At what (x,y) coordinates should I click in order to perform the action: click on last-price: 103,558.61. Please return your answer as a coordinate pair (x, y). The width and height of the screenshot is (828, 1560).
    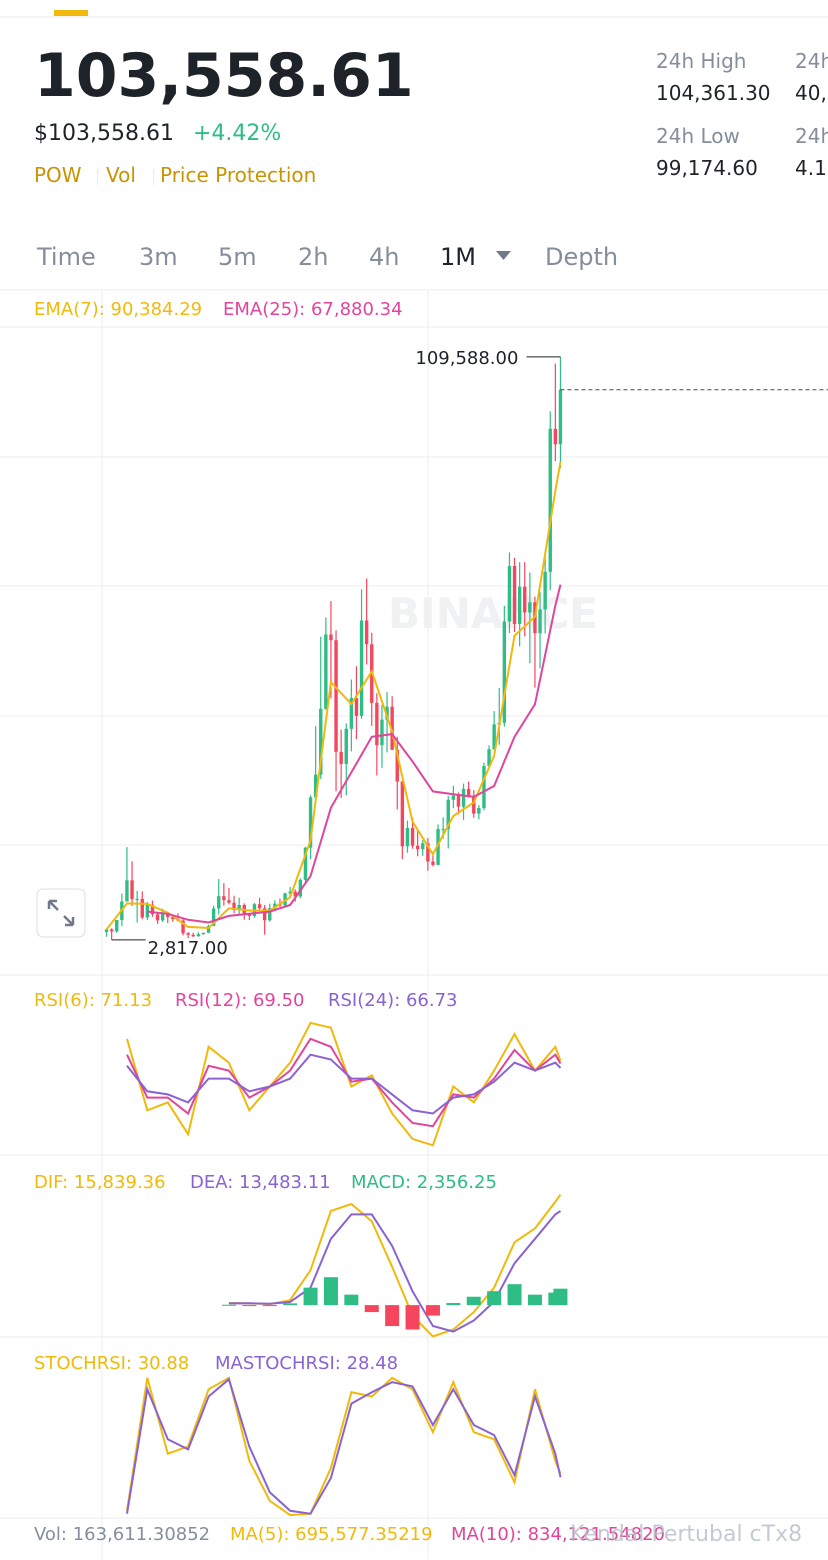
    Looking at the image, I should click on (224, 76).